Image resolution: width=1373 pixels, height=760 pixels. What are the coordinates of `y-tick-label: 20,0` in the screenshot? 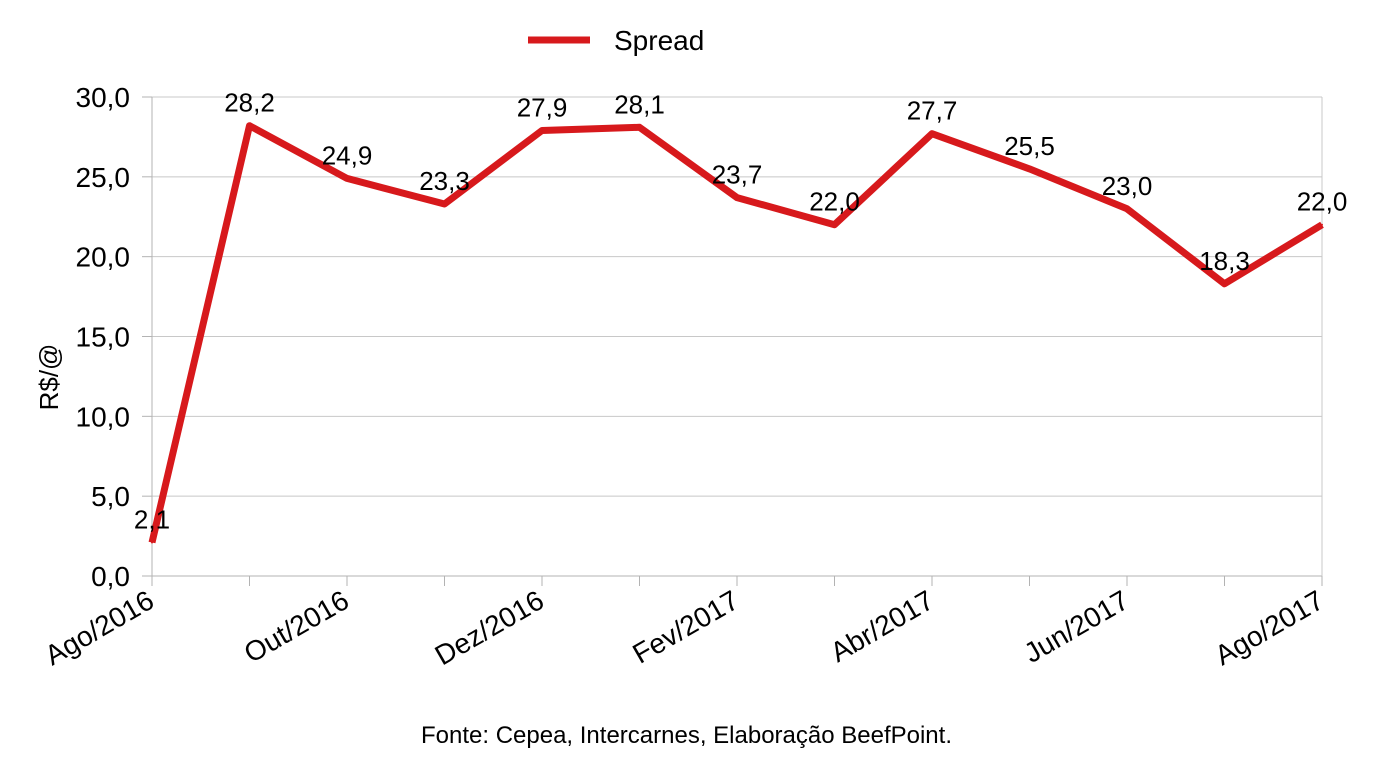 It's located at (103, 257).